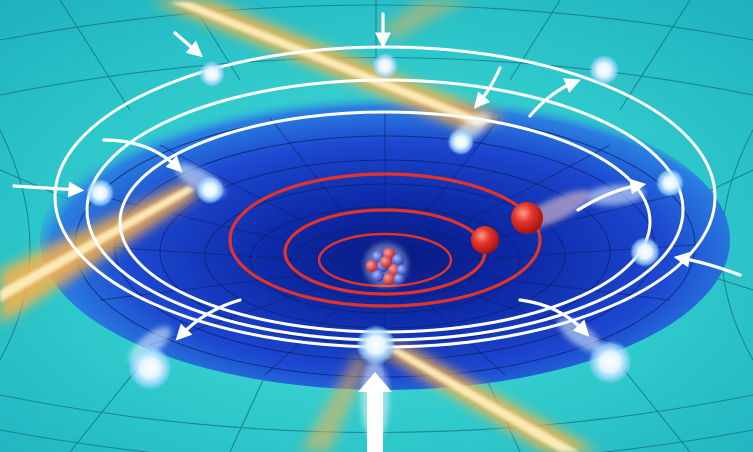 The image size is (753, 452). Describe the element at coordinates (375, 412) in the screenshot. I see `bottom-arrow-icon` at that location.